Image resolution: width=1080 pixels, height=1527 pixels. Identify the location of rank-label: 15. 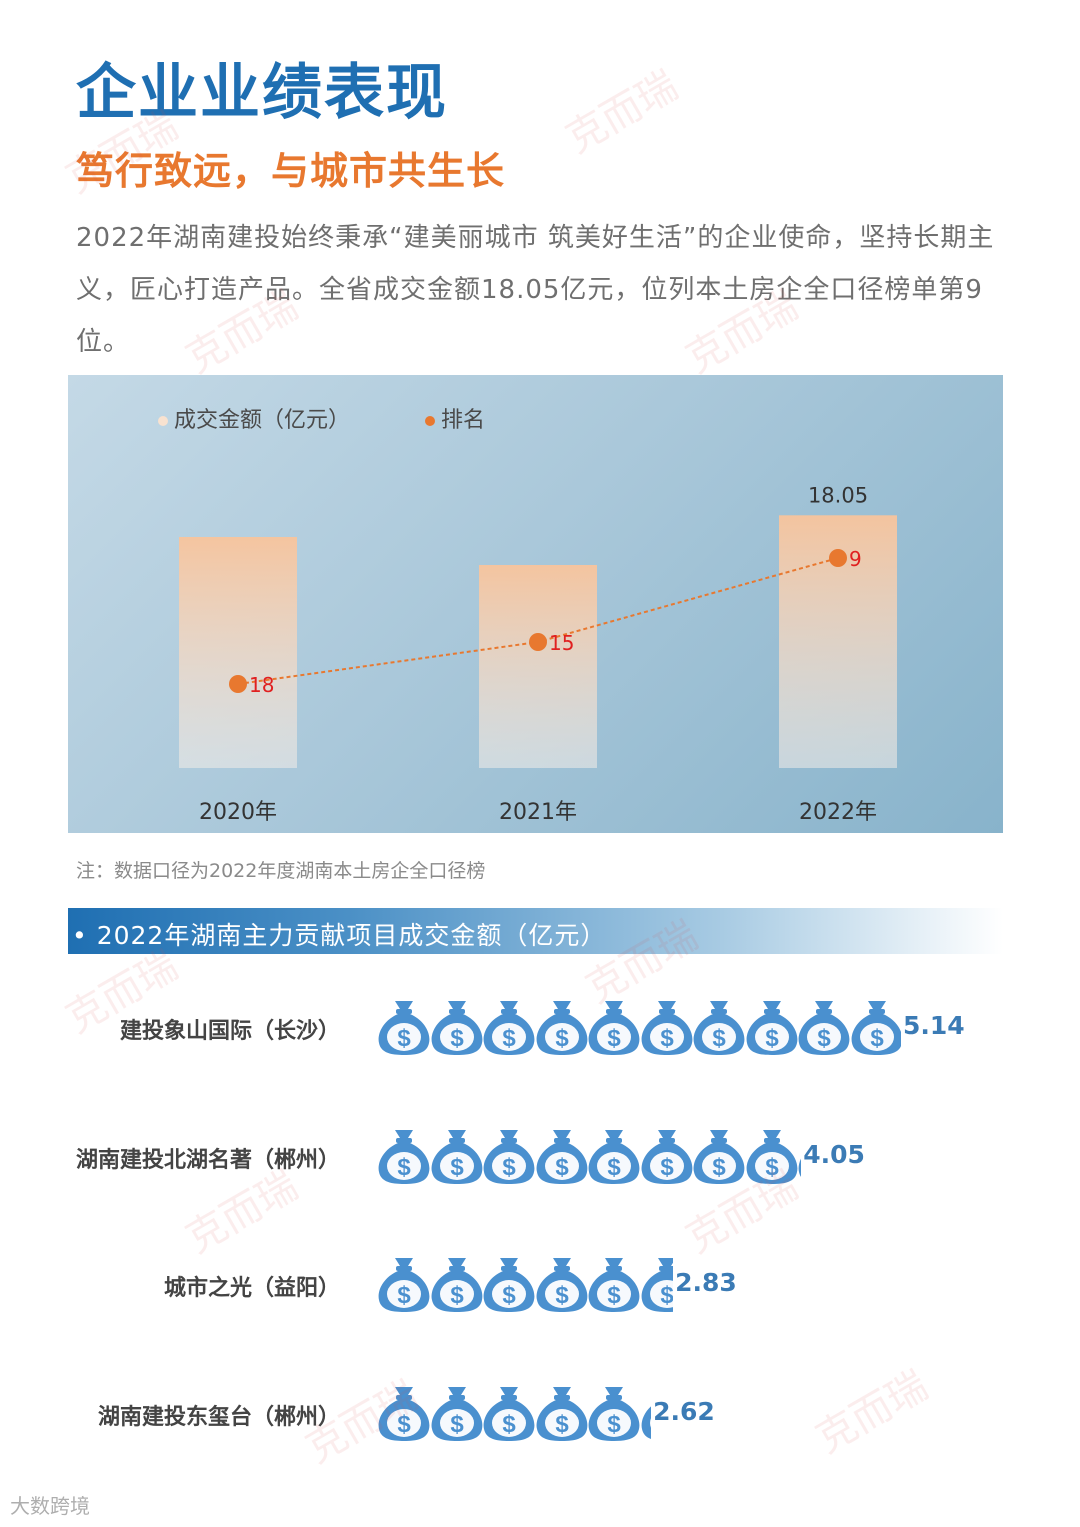
(561, 643).